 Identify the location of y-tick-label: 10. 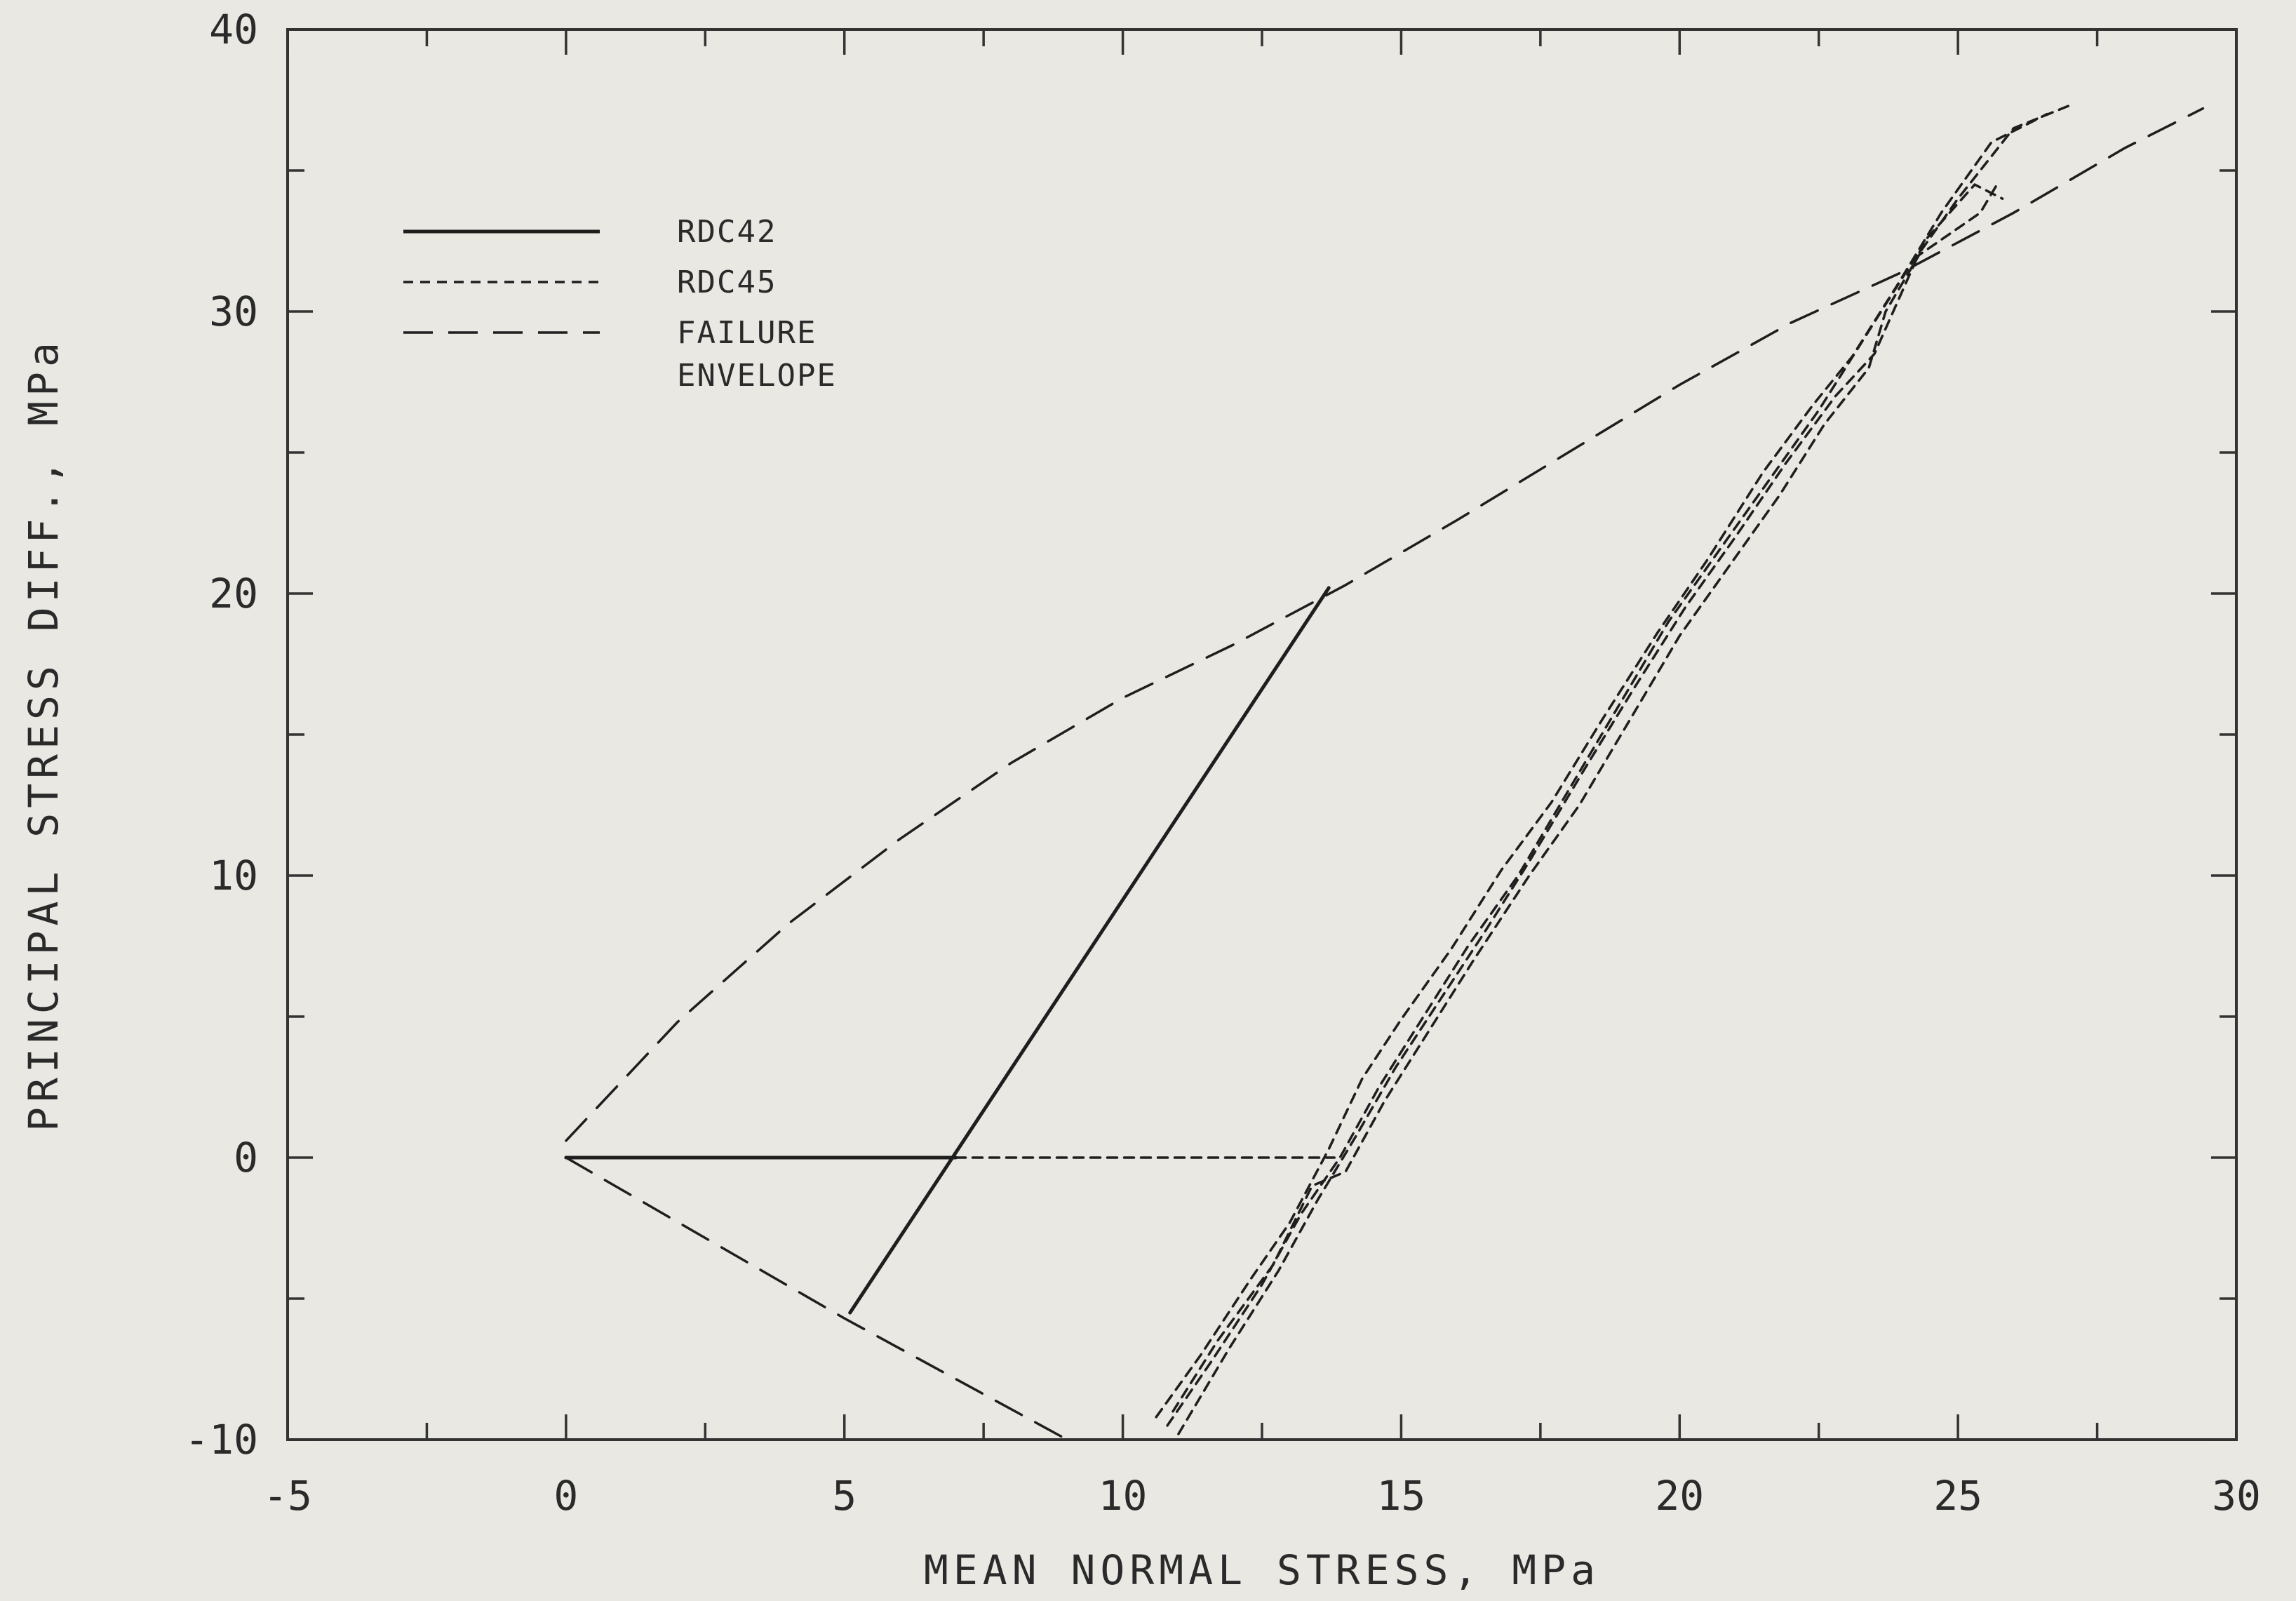
(233, 875).